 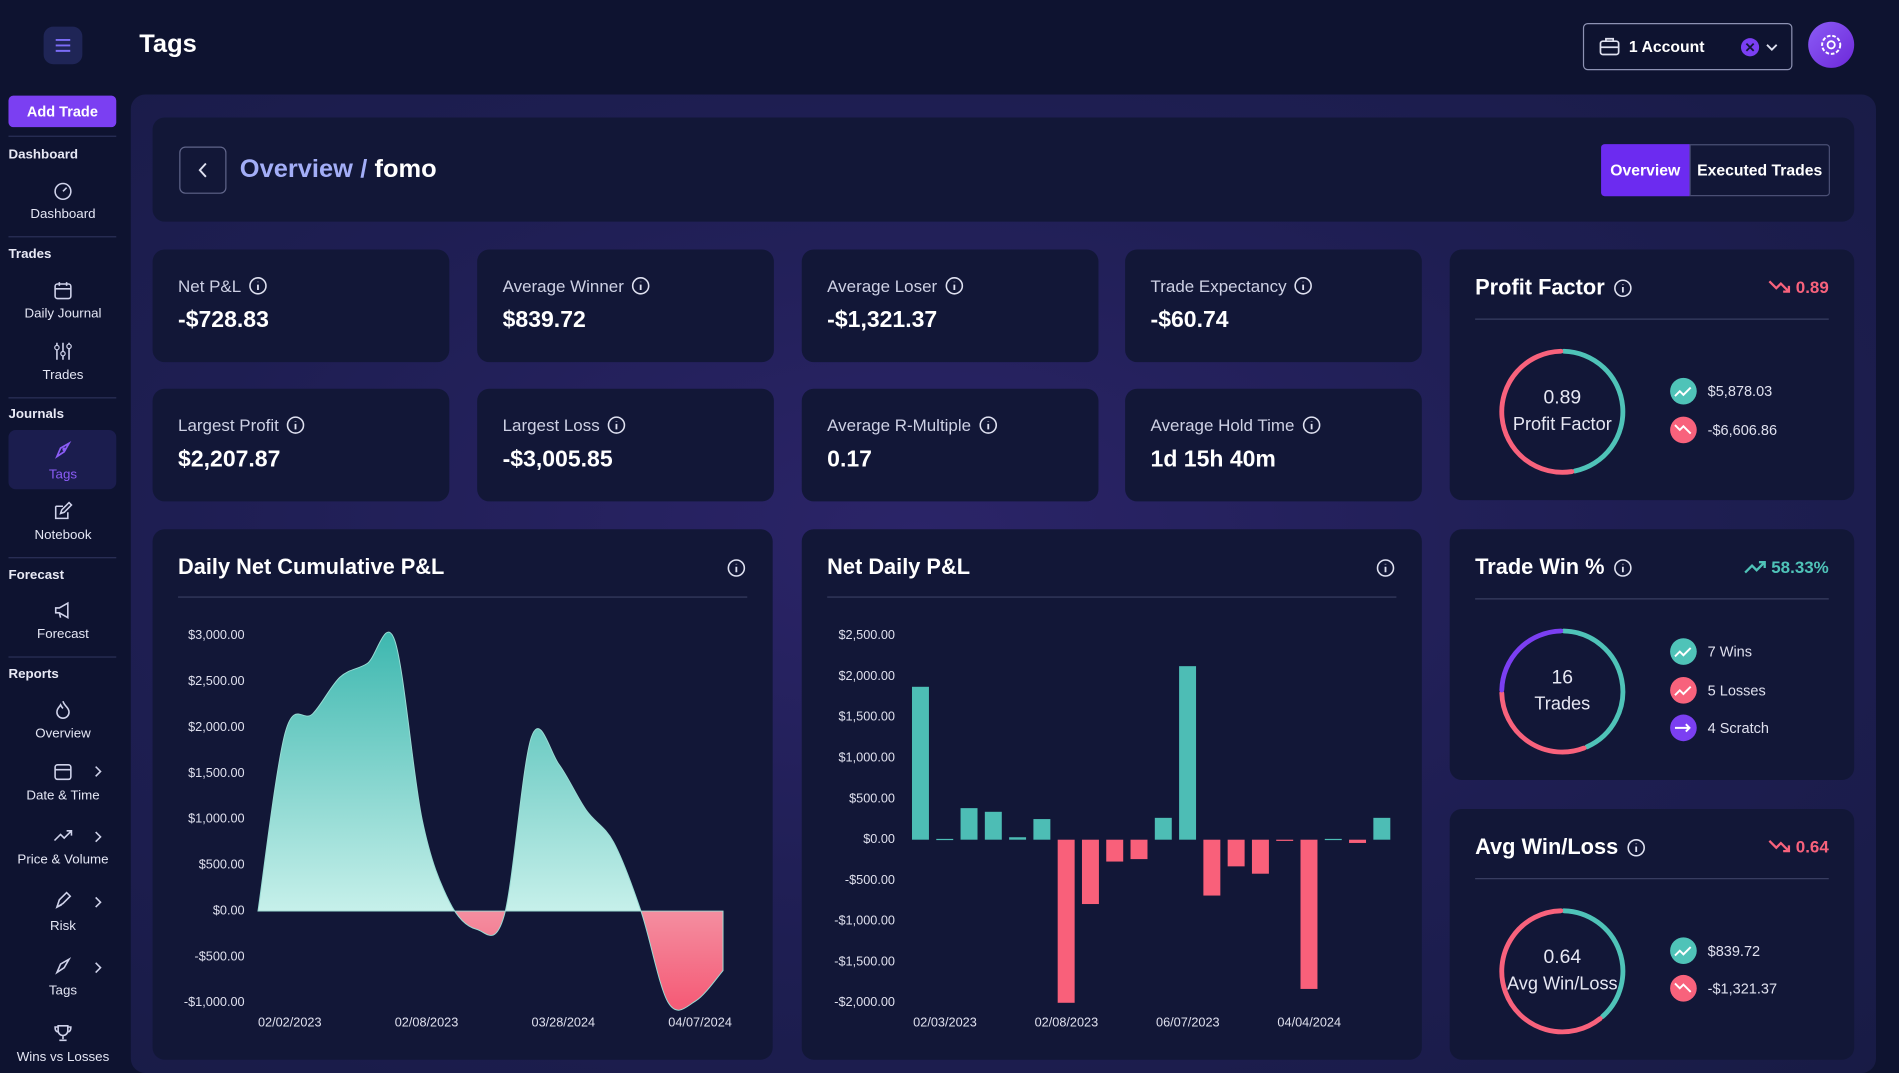 What do you see at coordinates (577, 286) in the screenshot?
I see `stat-label-row: Average Winner` at bounding box center [577, 286].